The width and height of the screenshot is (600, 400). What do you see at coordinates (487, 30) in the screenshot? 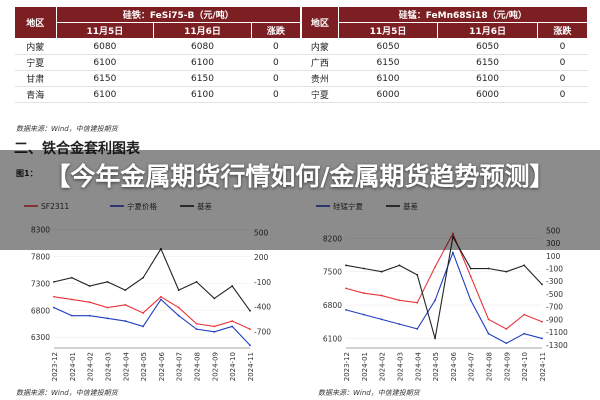
I see `date2-header: 11月6日` at bounding box center [487, 30].